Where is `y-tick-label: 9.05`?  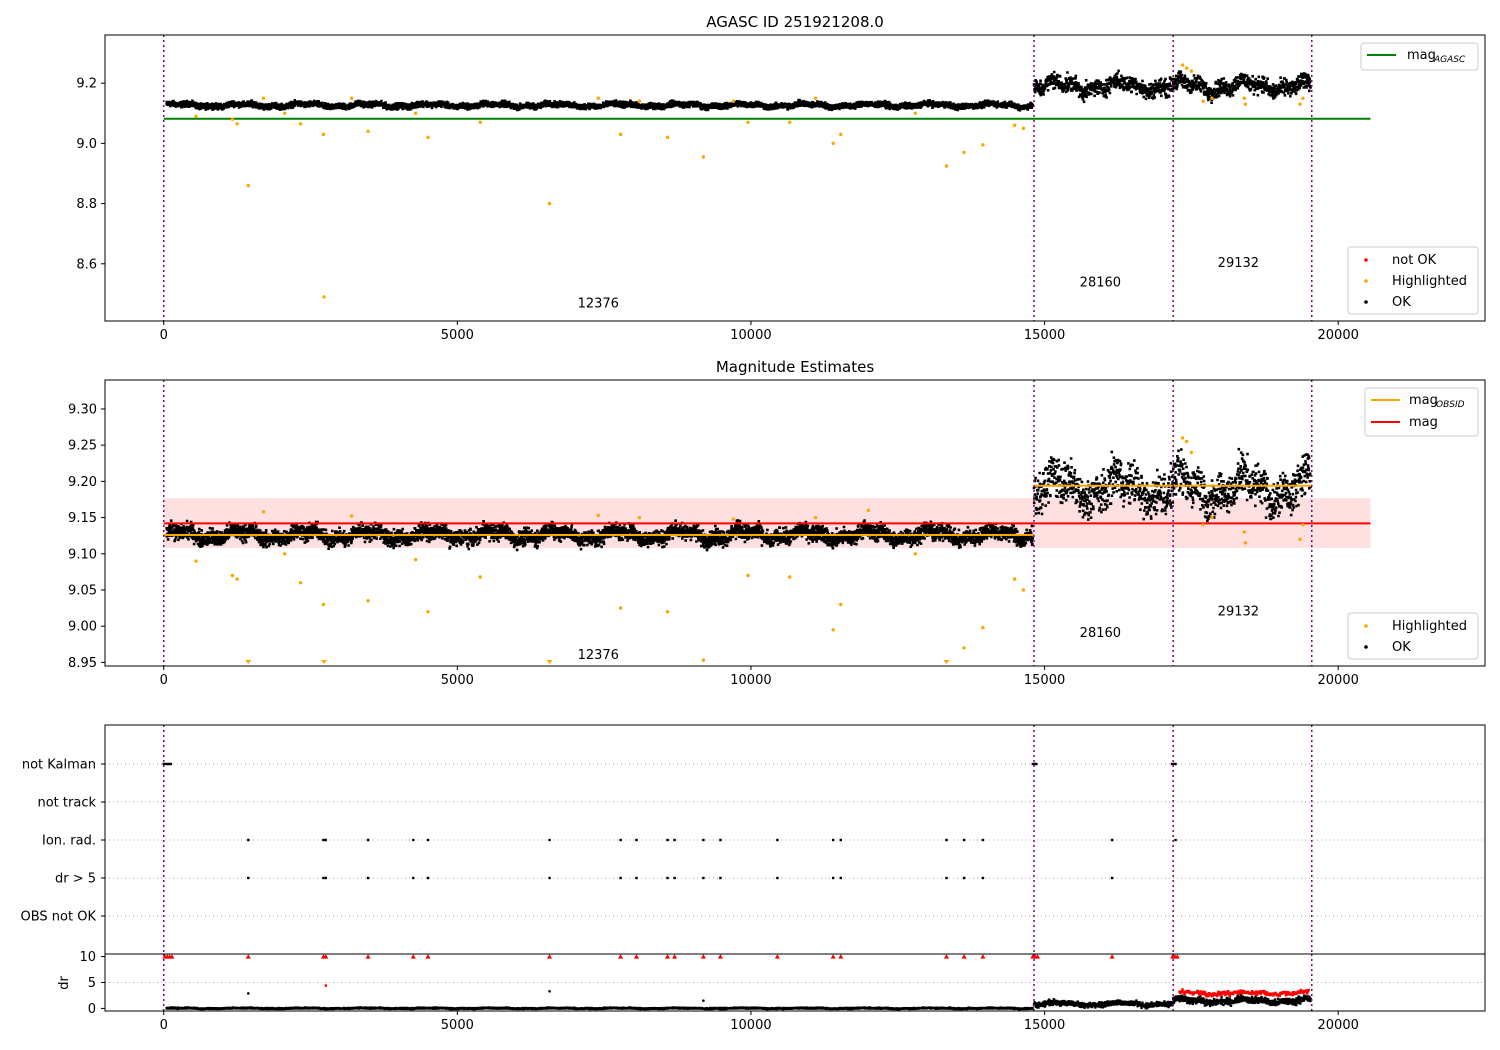
y-tick-label: 9.05 is located at coordinates (82, 590).